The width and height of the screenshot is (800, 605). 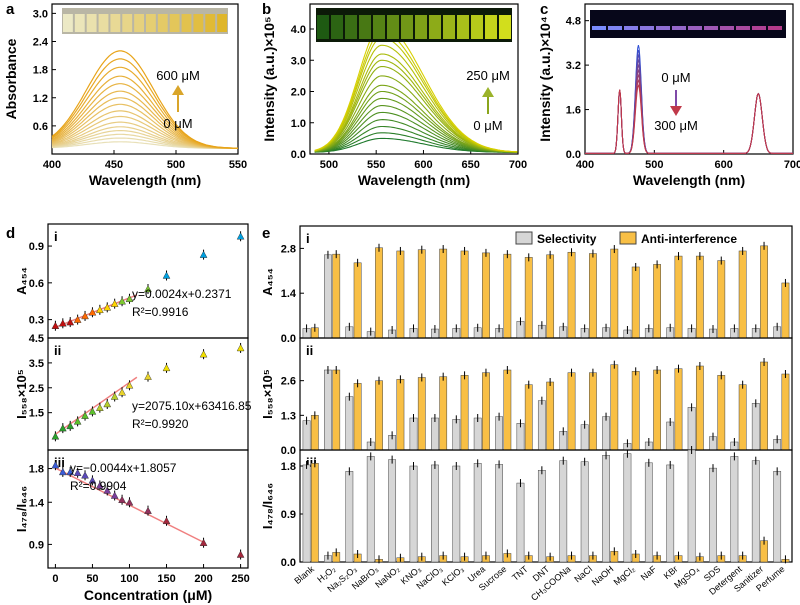 I want to click on category-label: NaF, so click(x=649, y=573).